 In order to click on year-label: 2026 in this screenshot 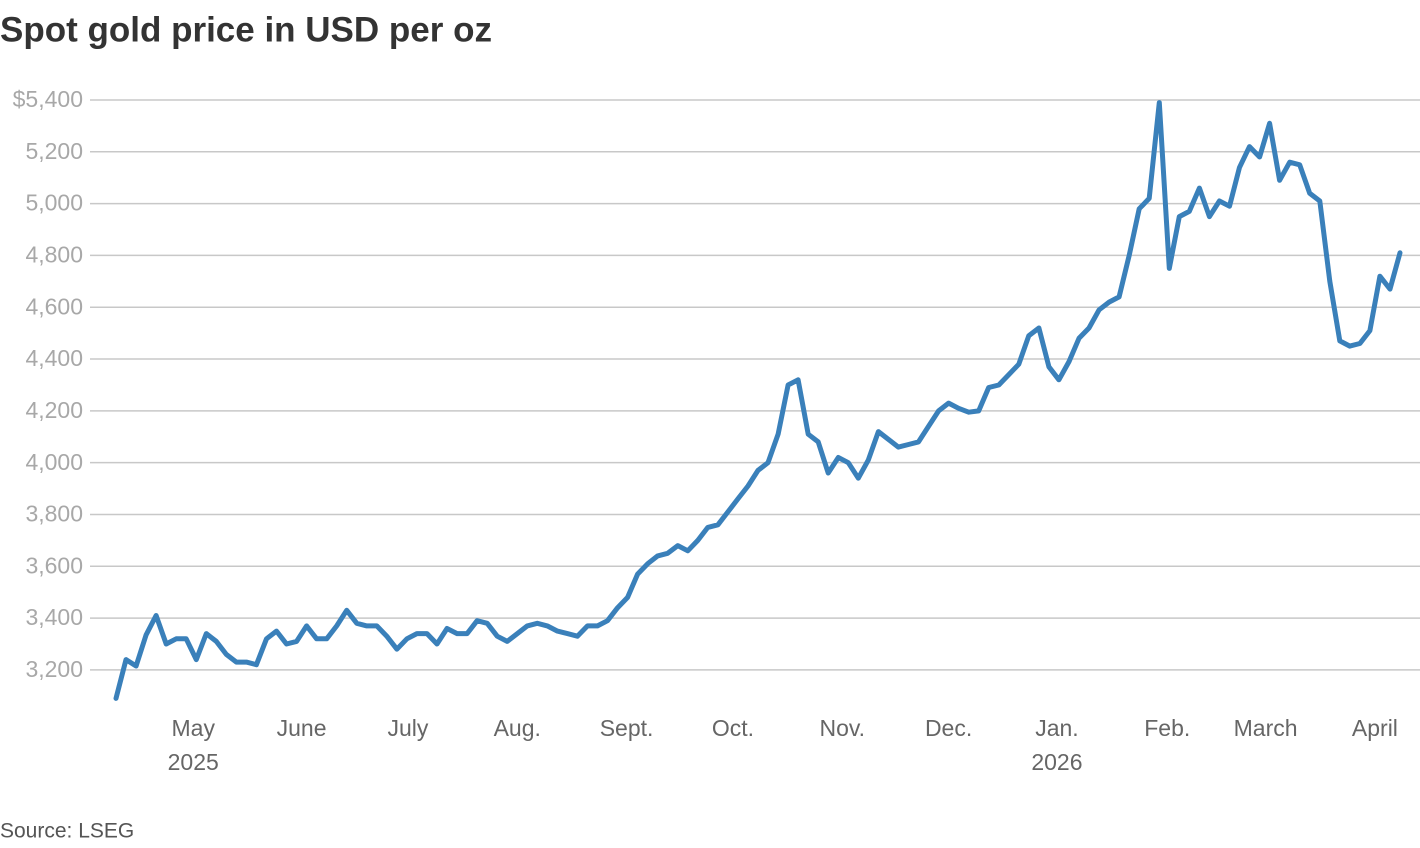, I will do `click(1056, 762)`.